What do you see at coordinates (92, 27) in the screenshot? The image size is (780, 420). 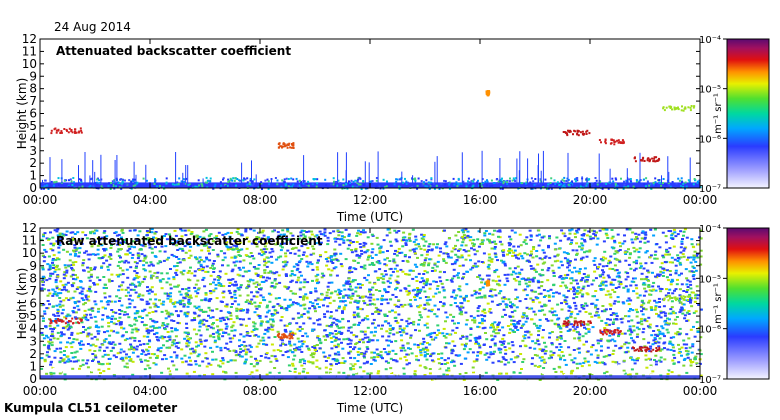 I see `date-label: 24 Aug 2014` at bounding box center [92, 27].